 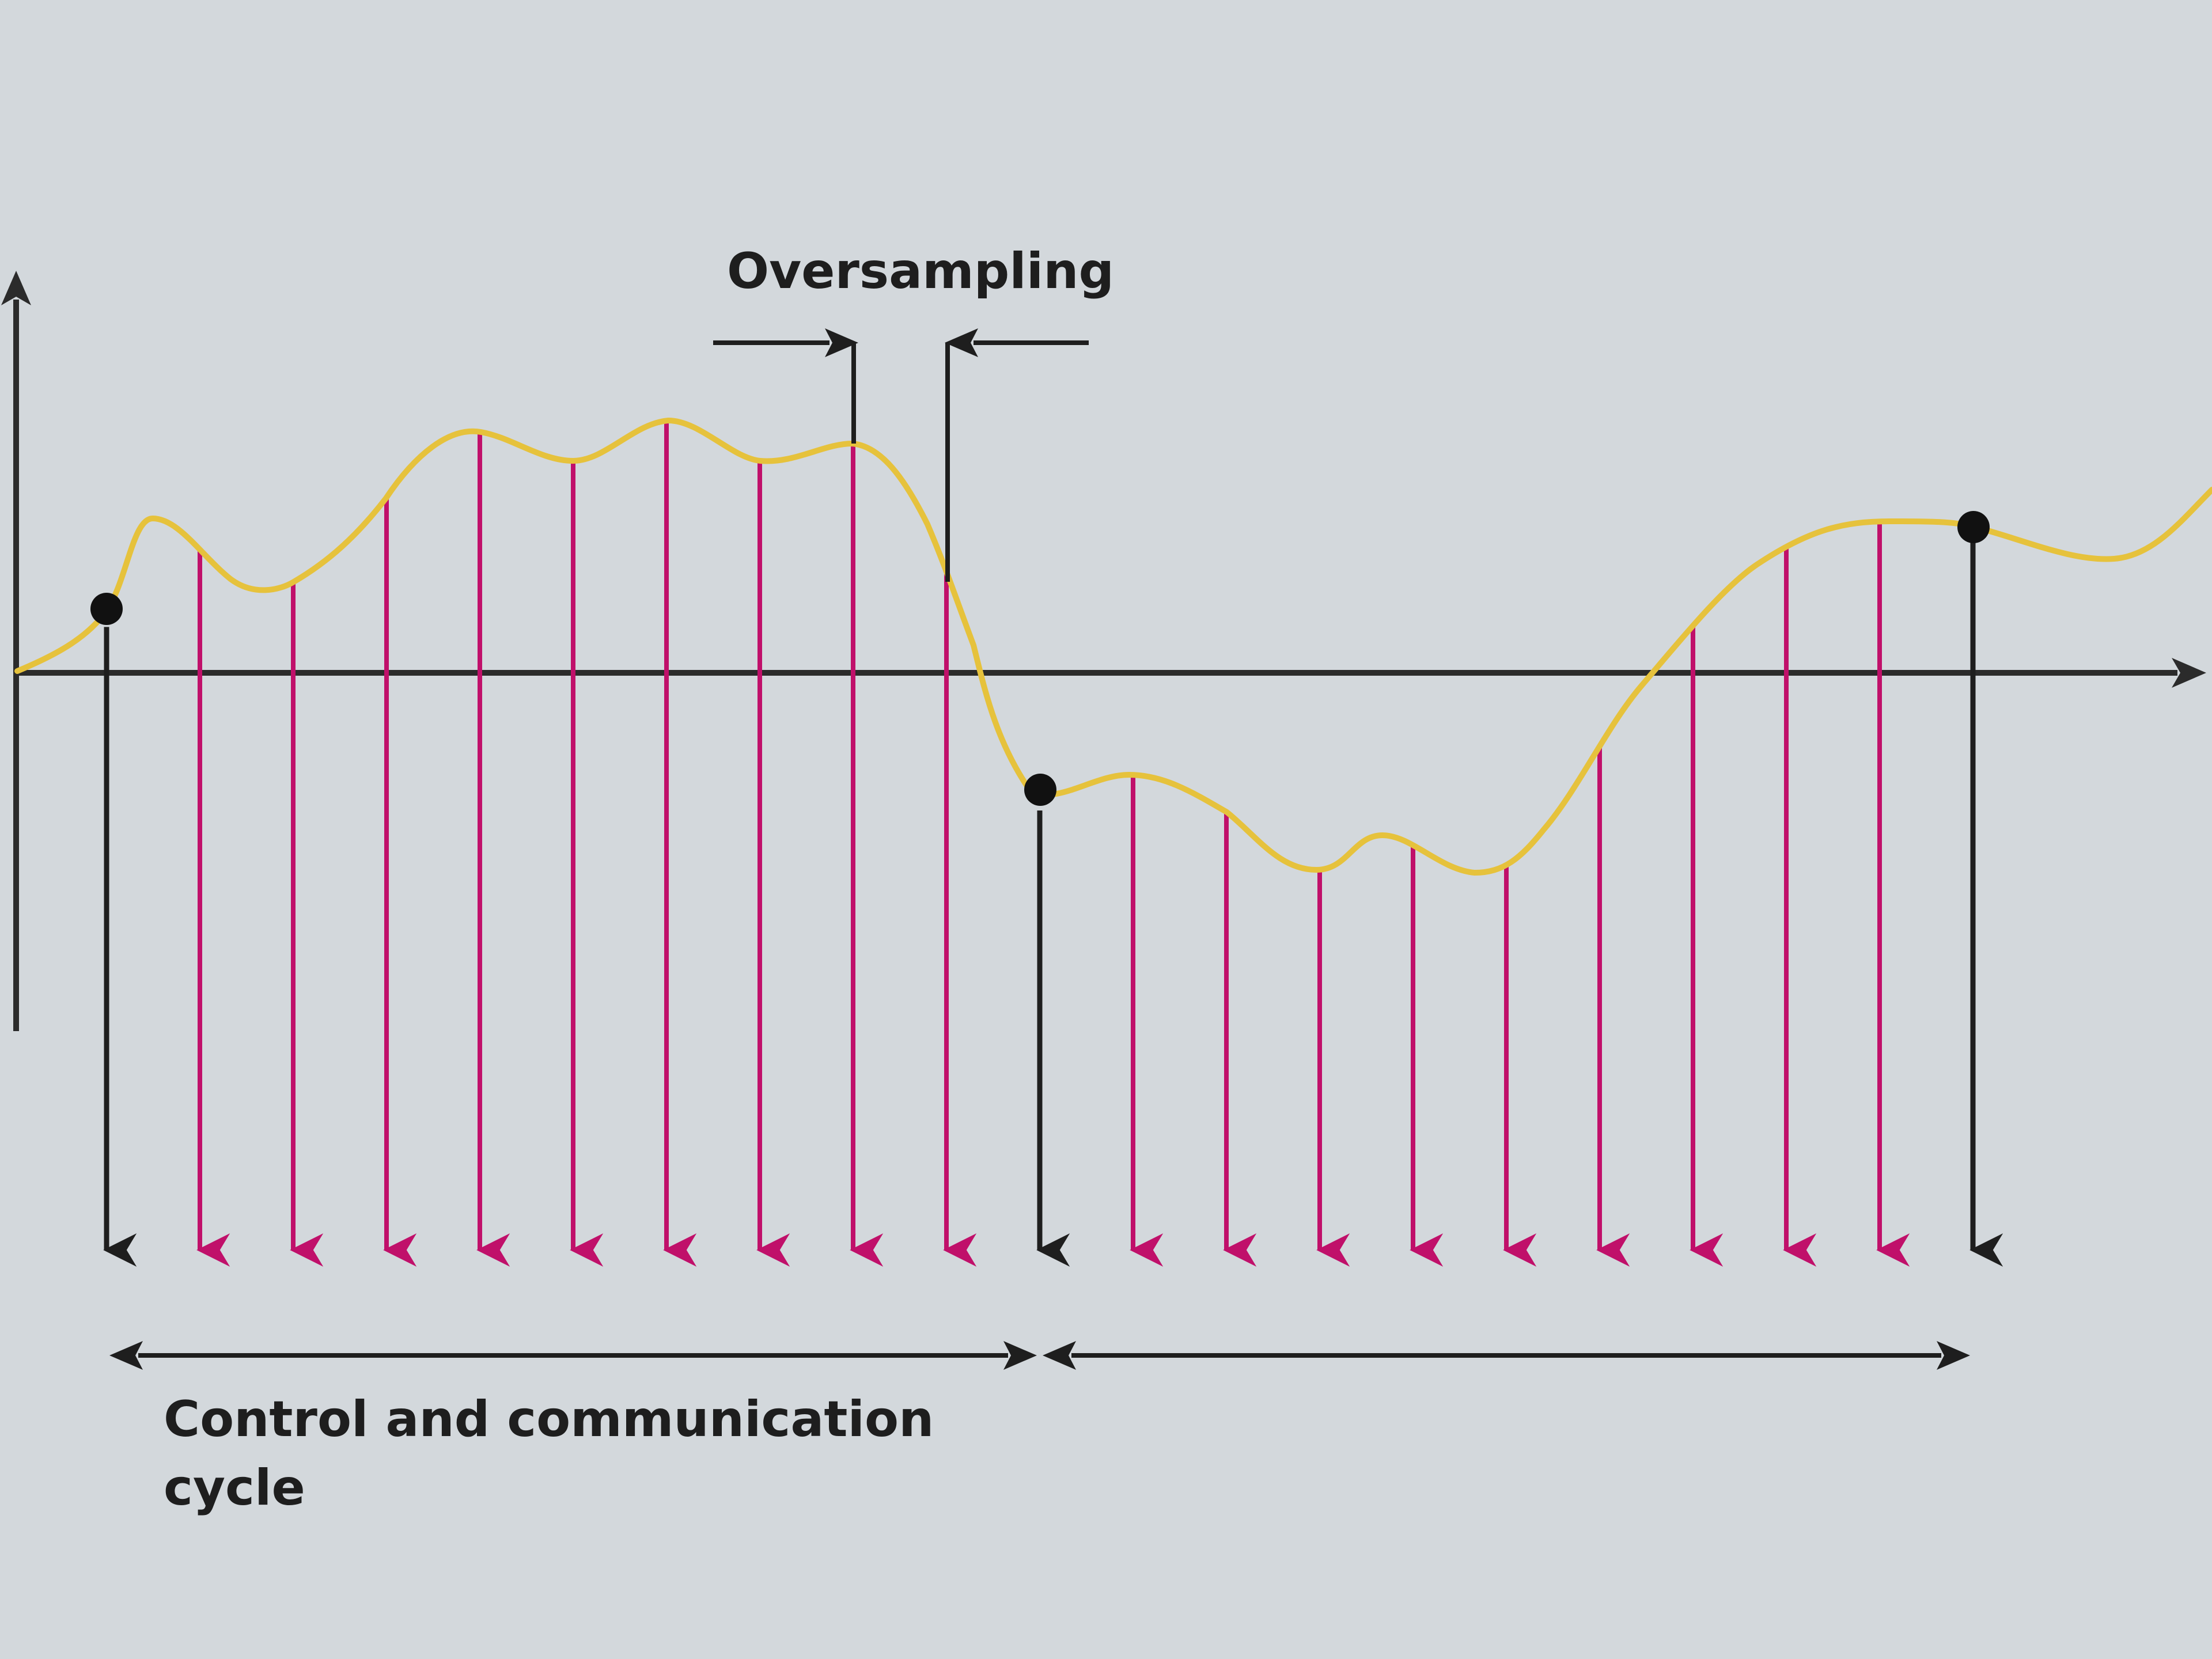 I want to click on x-axis-arrowhead, so click(x=2189, y=673).